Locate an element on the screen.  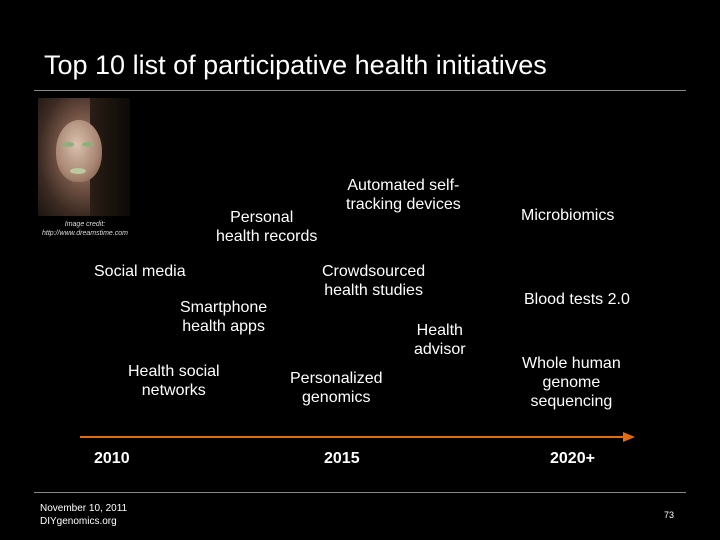
label-personal-health-records: Personal health records is located at coordinates (267, 227).